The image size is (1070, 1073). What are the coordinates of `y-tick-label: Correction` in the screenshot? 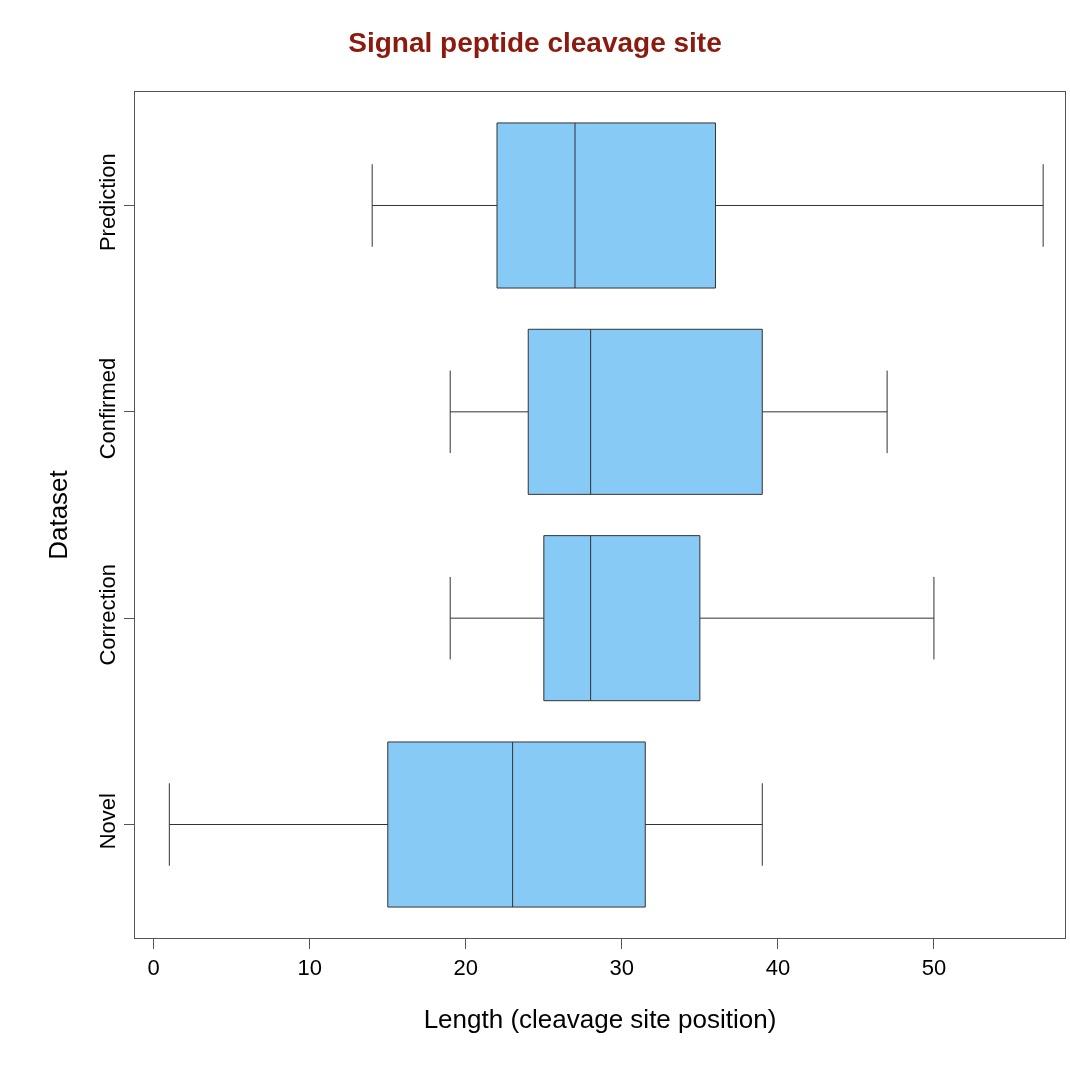 It's located at (108, 615).